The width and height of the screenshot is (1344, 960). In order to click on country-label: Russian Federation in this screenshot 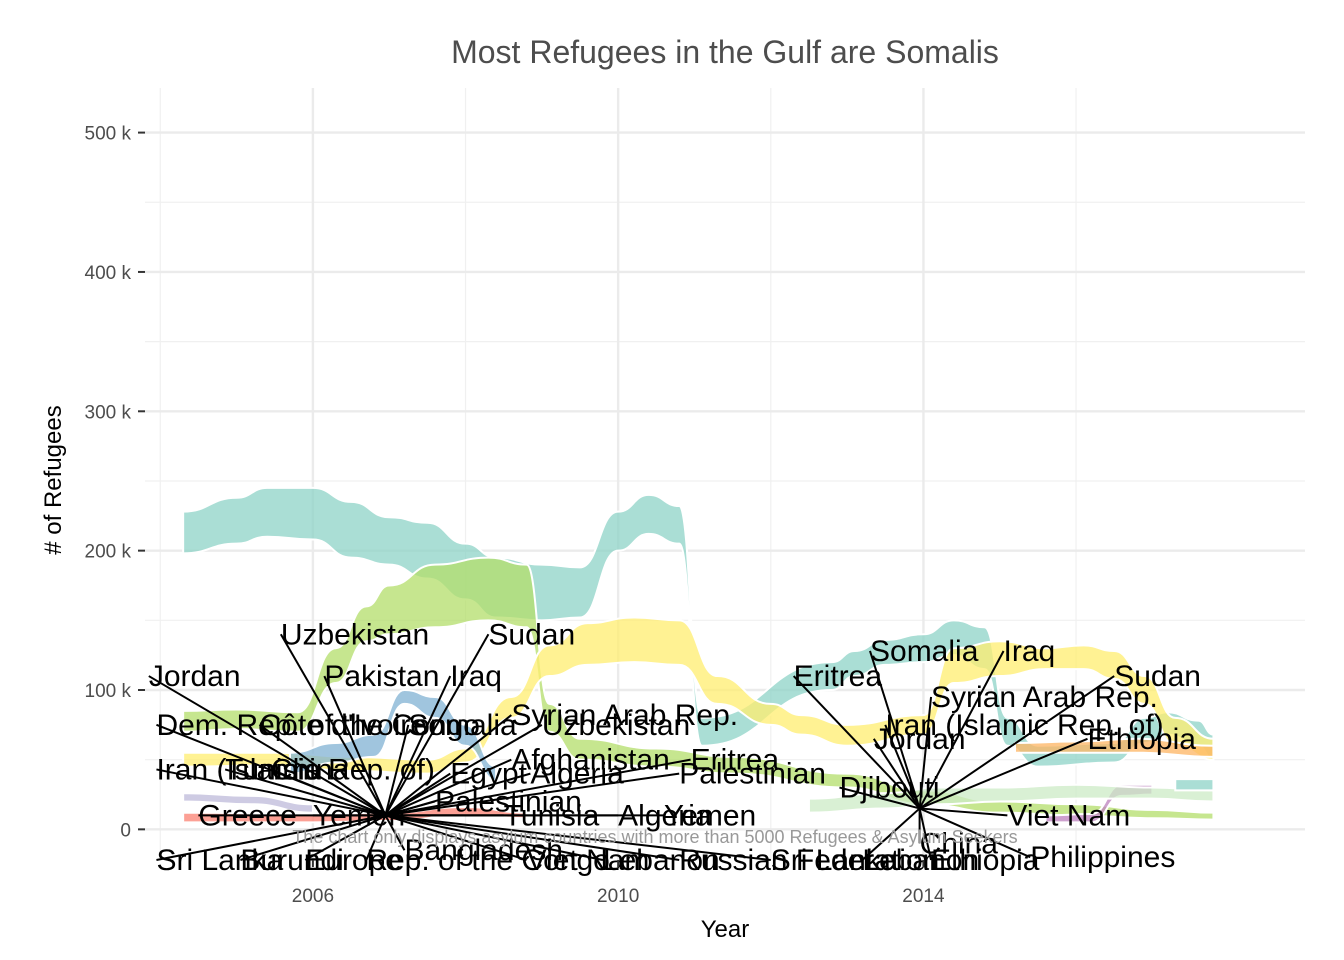, I will do `click(809, 860)`.